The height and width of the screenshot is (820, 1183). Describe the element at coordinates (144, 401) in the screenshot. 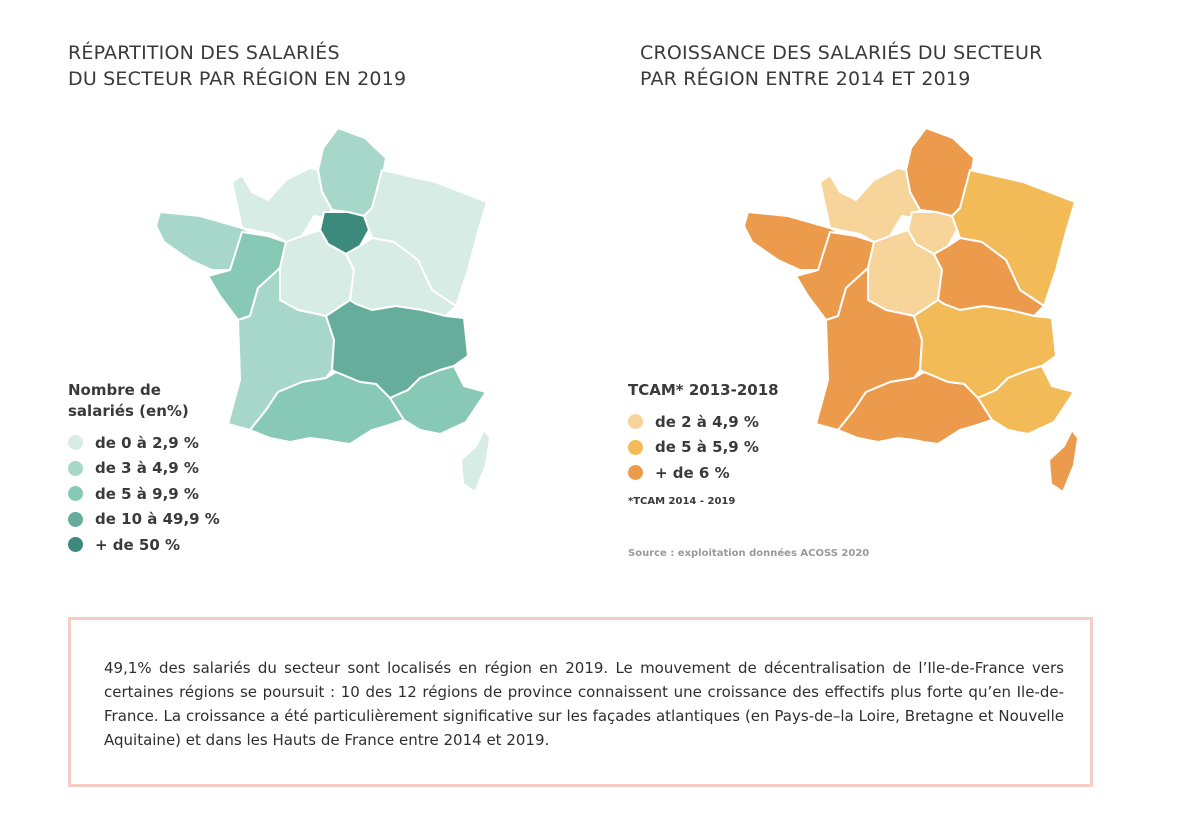

I see `left-legend-title: Nombre de salariés (en%)` at that location.